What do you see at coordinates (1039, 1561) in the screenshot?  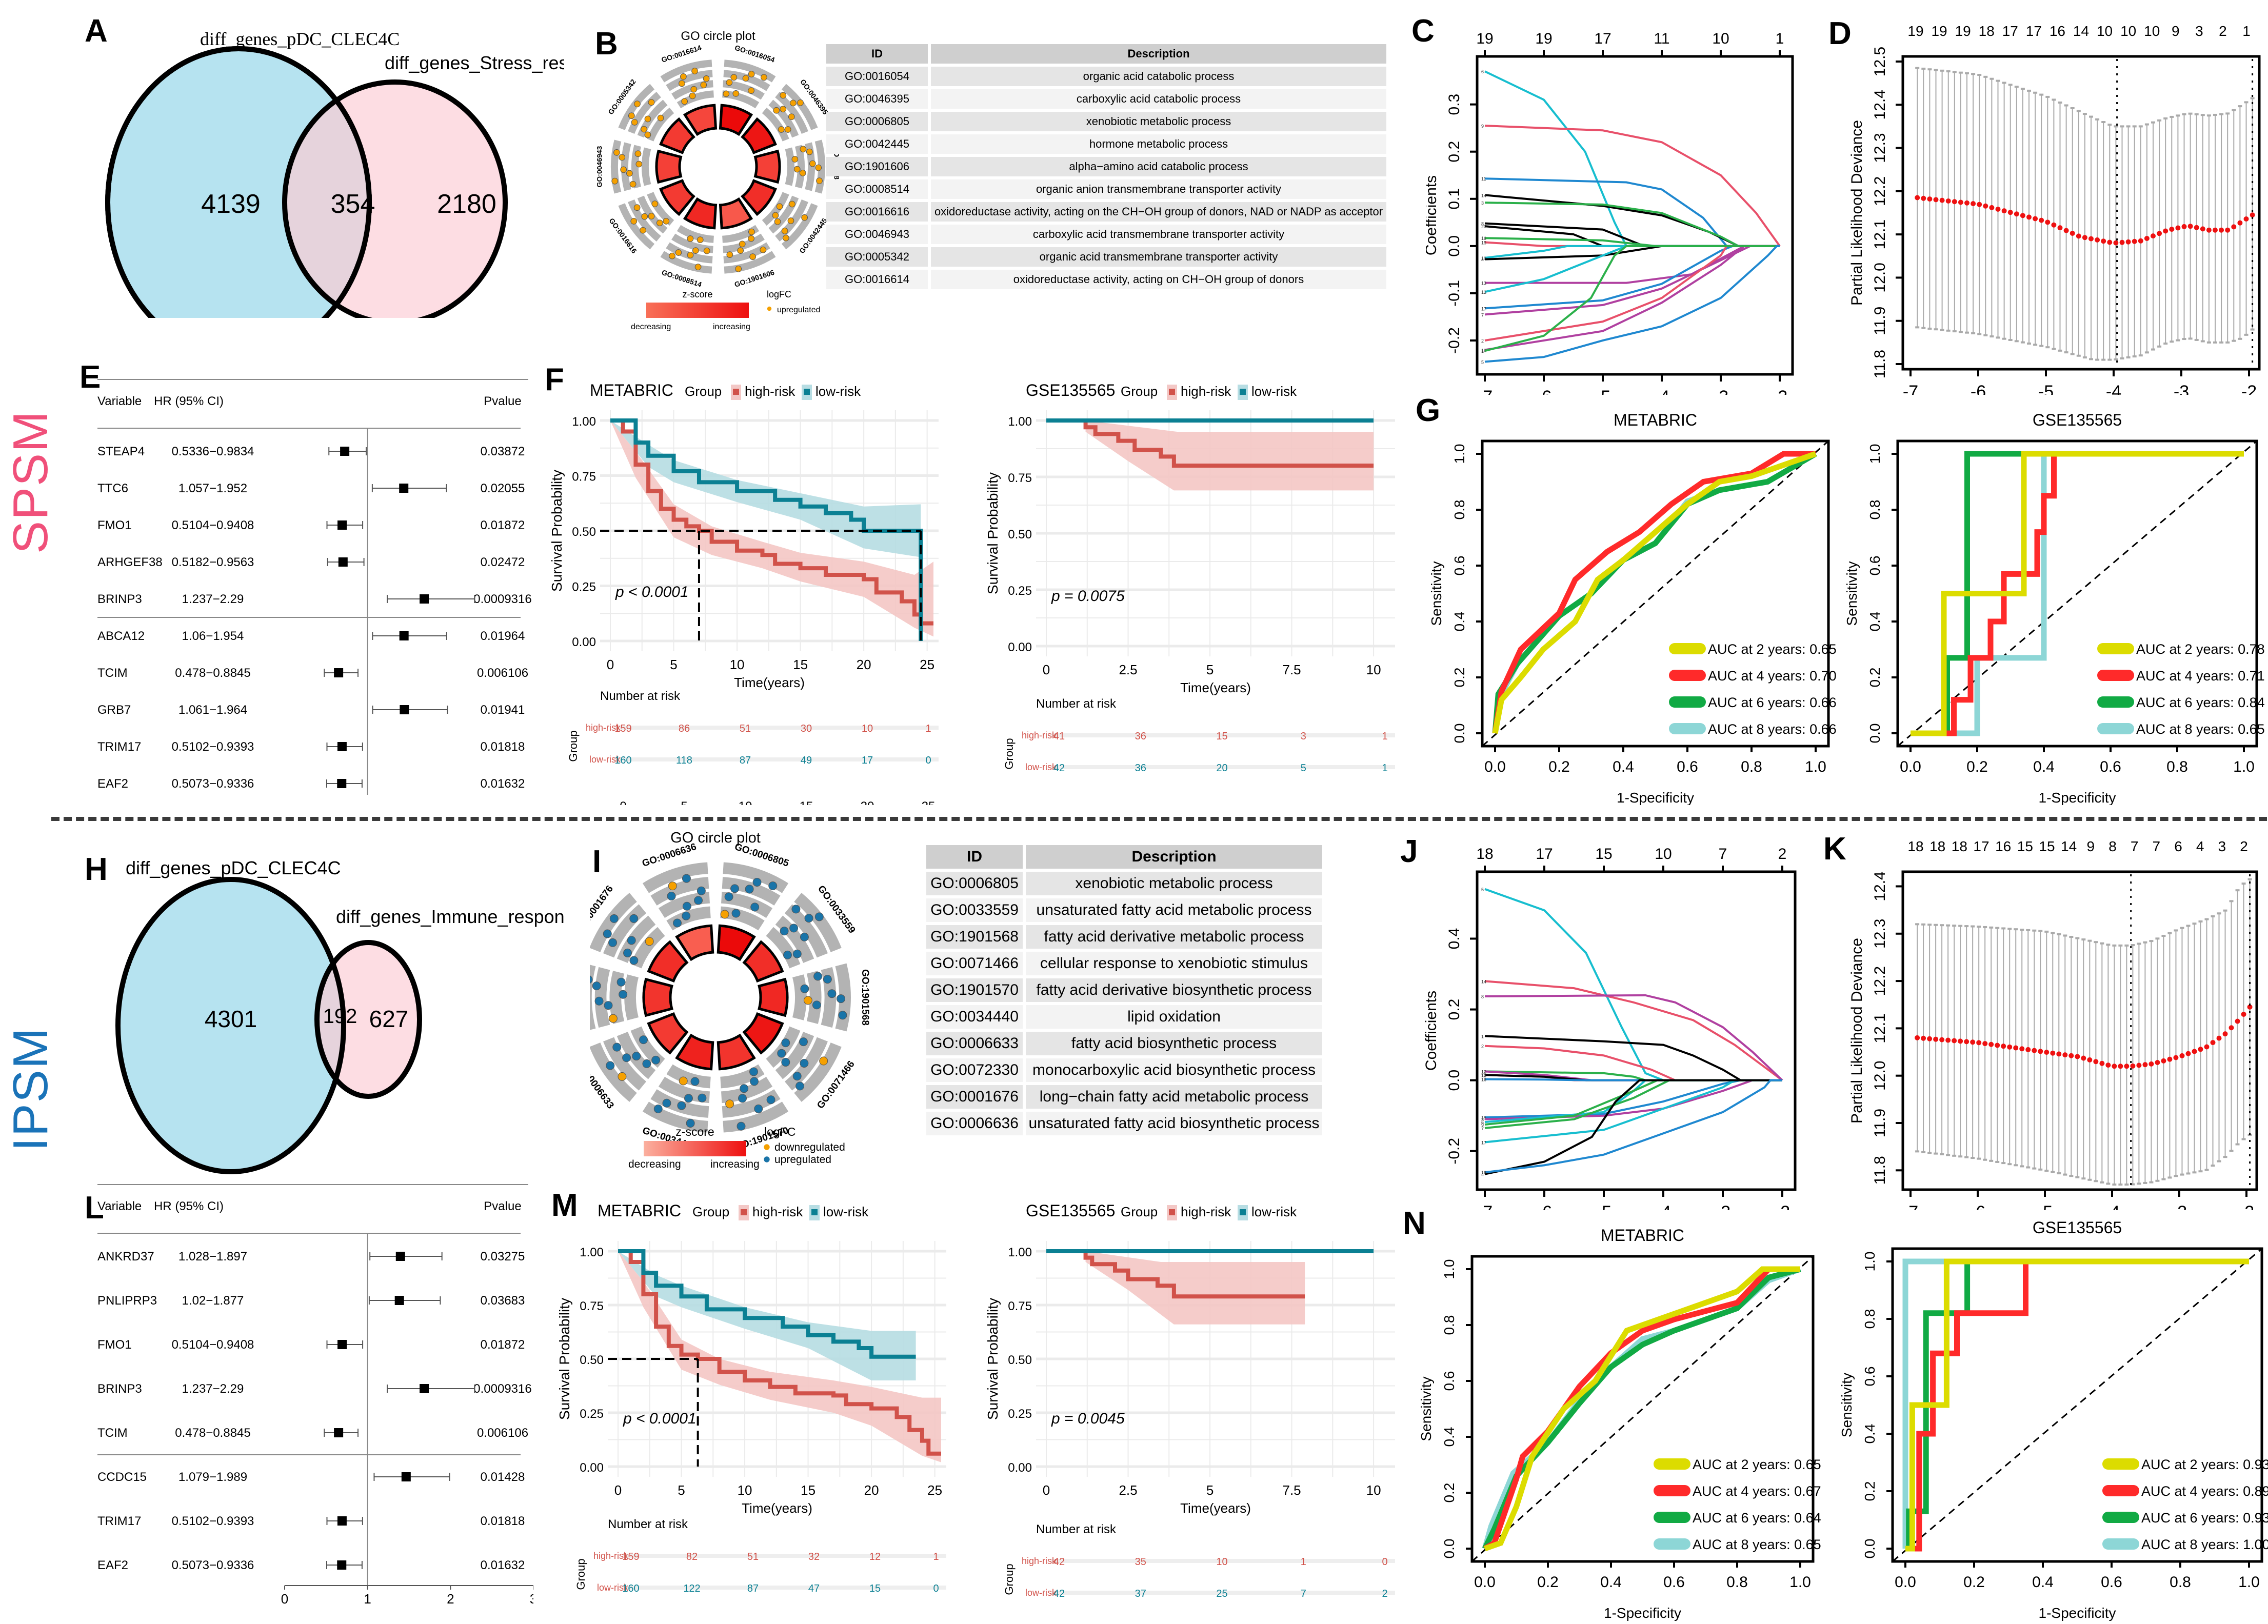 I see `risk-group-label: high-risk` at bounding box center [1039, 1561].